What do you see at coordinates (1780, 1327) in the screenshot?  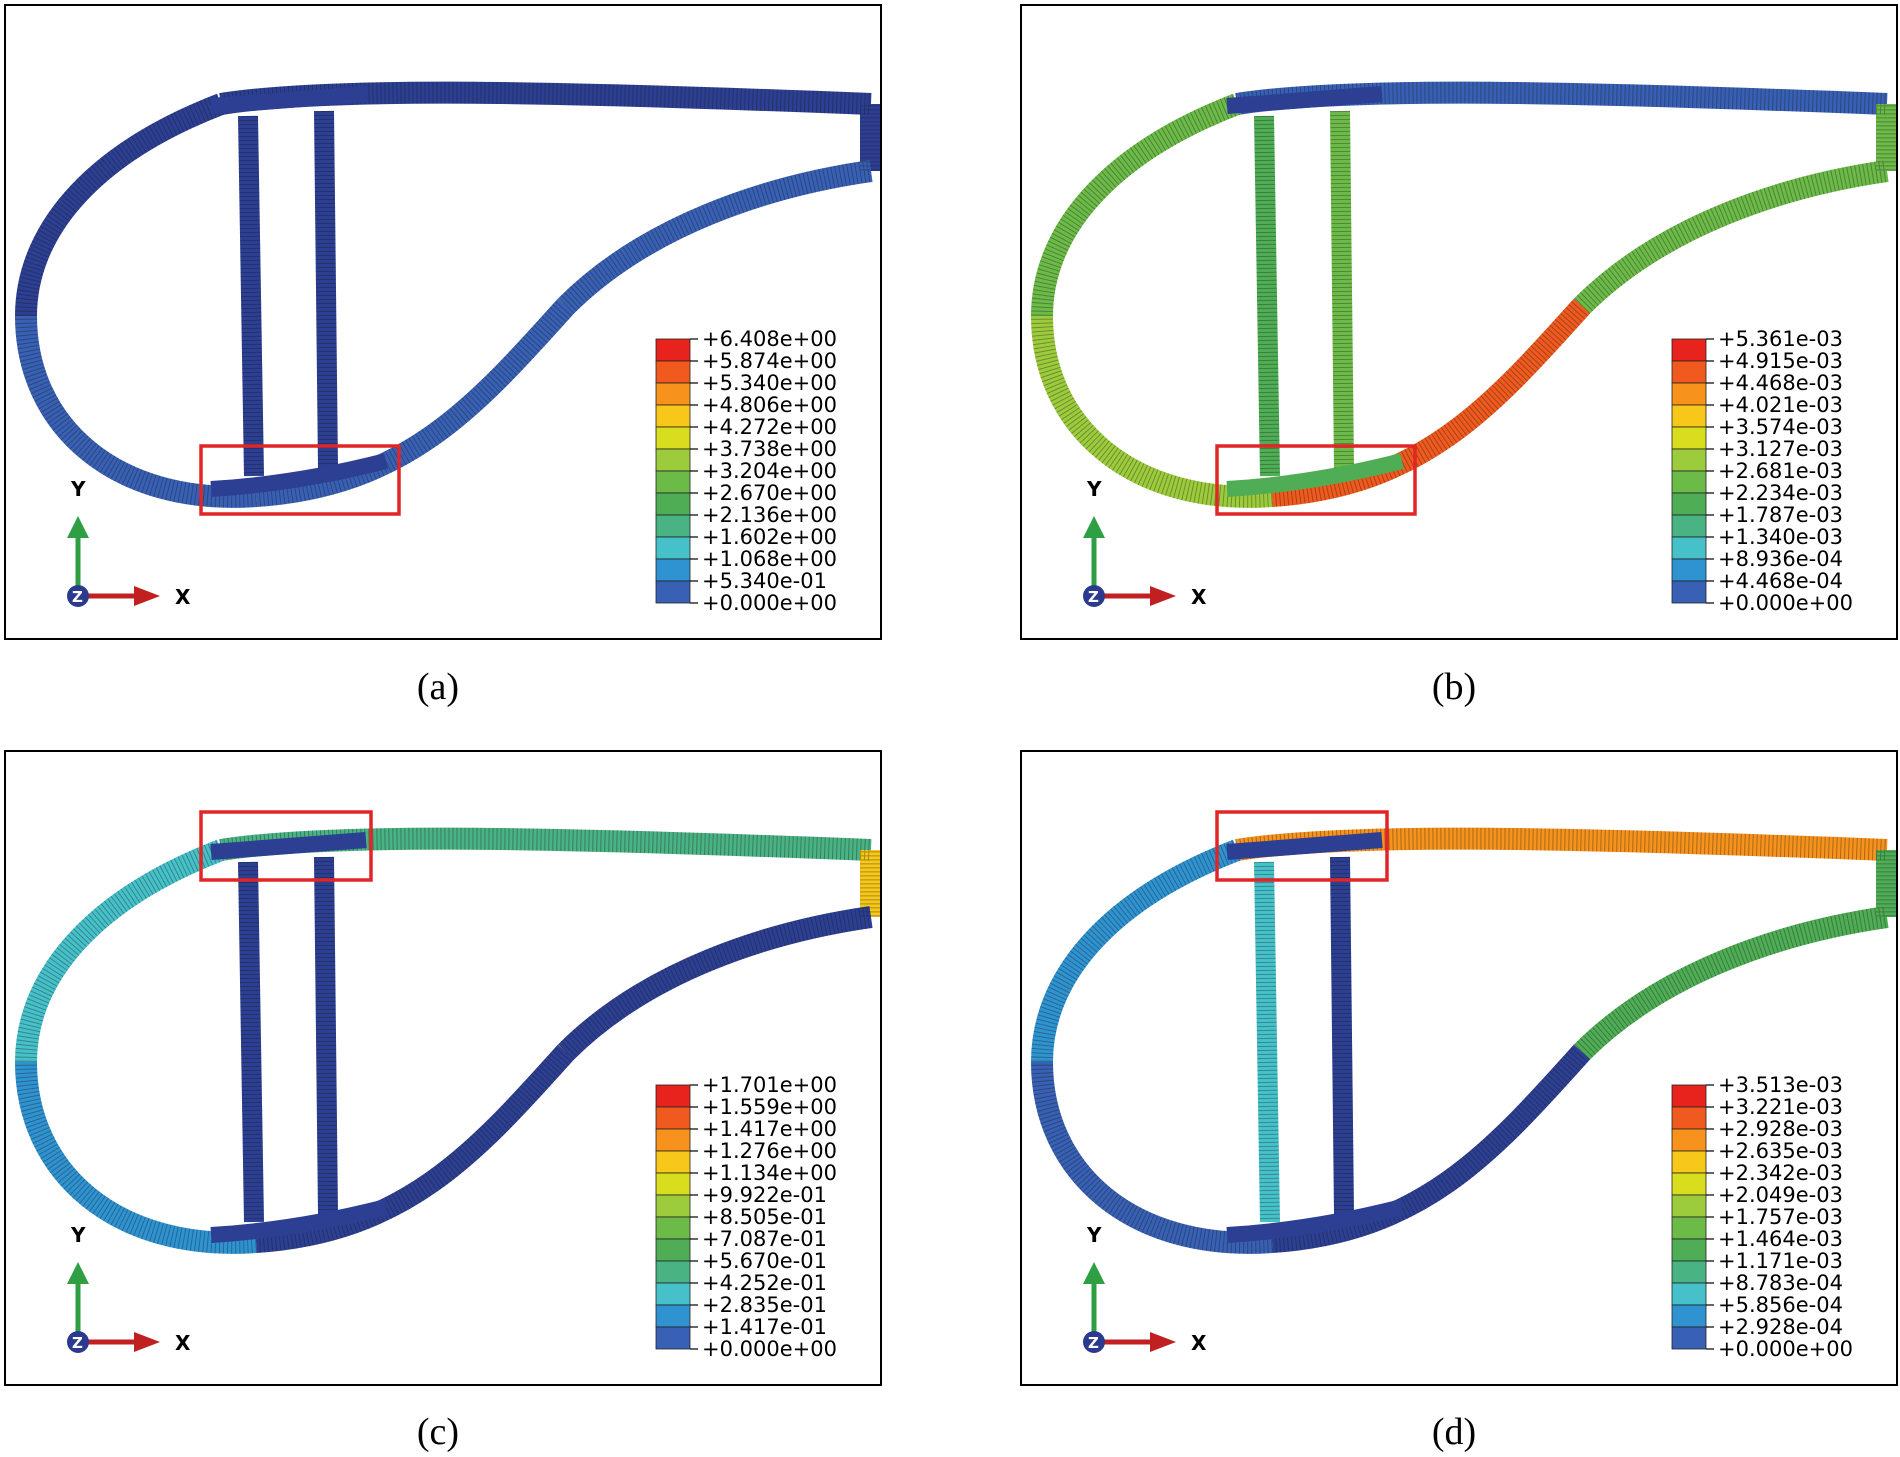 I see `legend-value: +2.928e-04` at bounding box center [1780, 1327].